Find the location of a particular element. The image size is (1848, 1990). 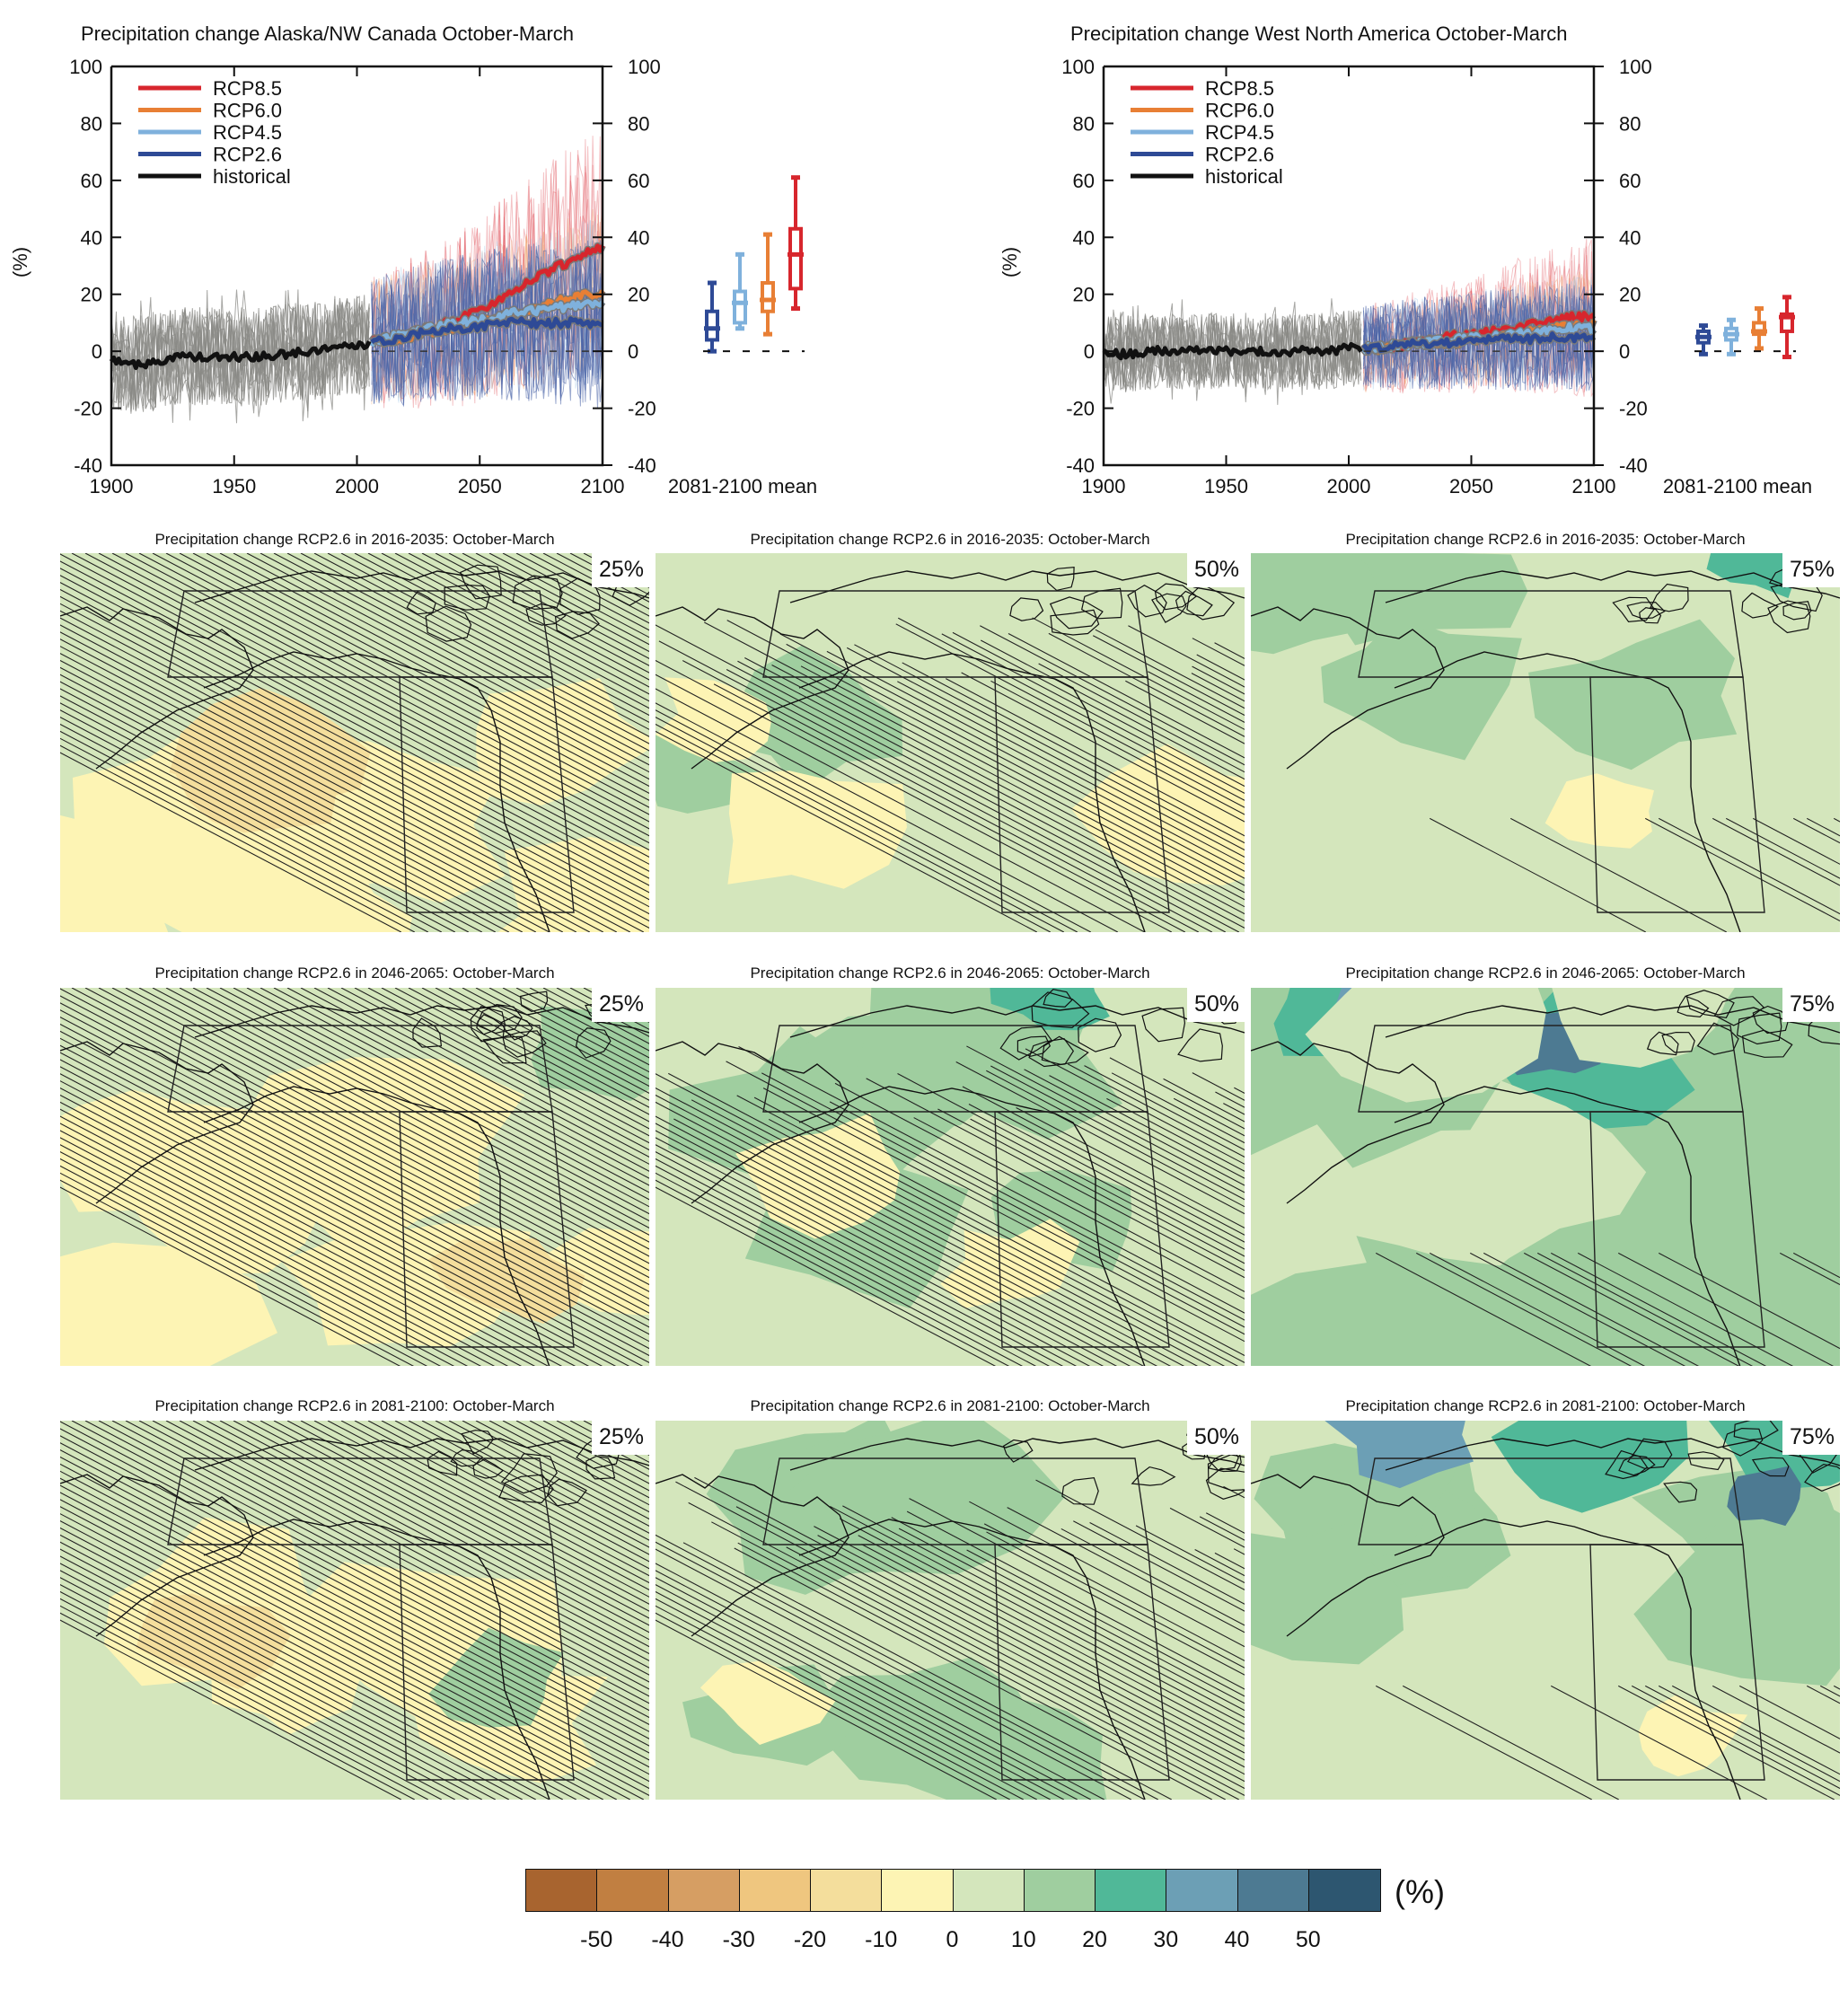

rcp-ensemble-line is located at coordinates (487, 321).